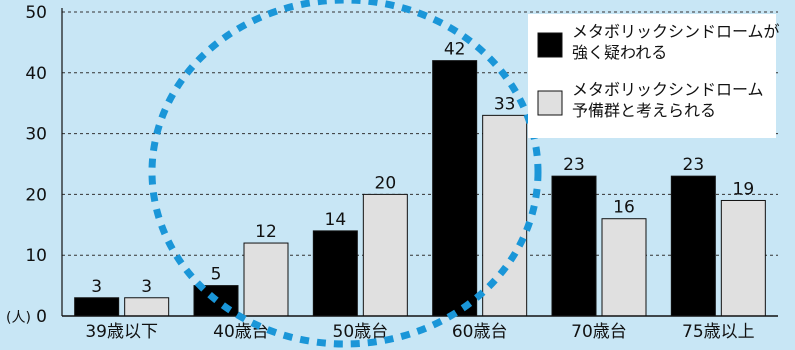  What do you see at coordinates (266, 232) in the screenshot?
I see `data-label: 12` at bounding box center [266, 232].